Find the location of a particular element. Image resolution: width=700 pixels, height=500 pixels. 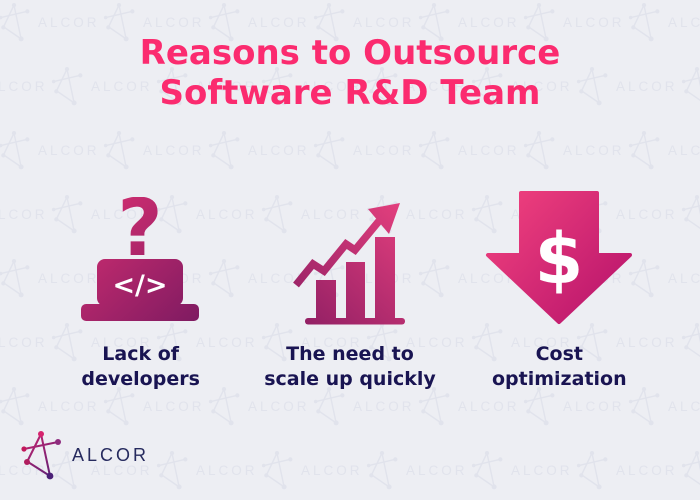

card-cost-optimization: $ Cost optimization is located at coordinates (559, 291).